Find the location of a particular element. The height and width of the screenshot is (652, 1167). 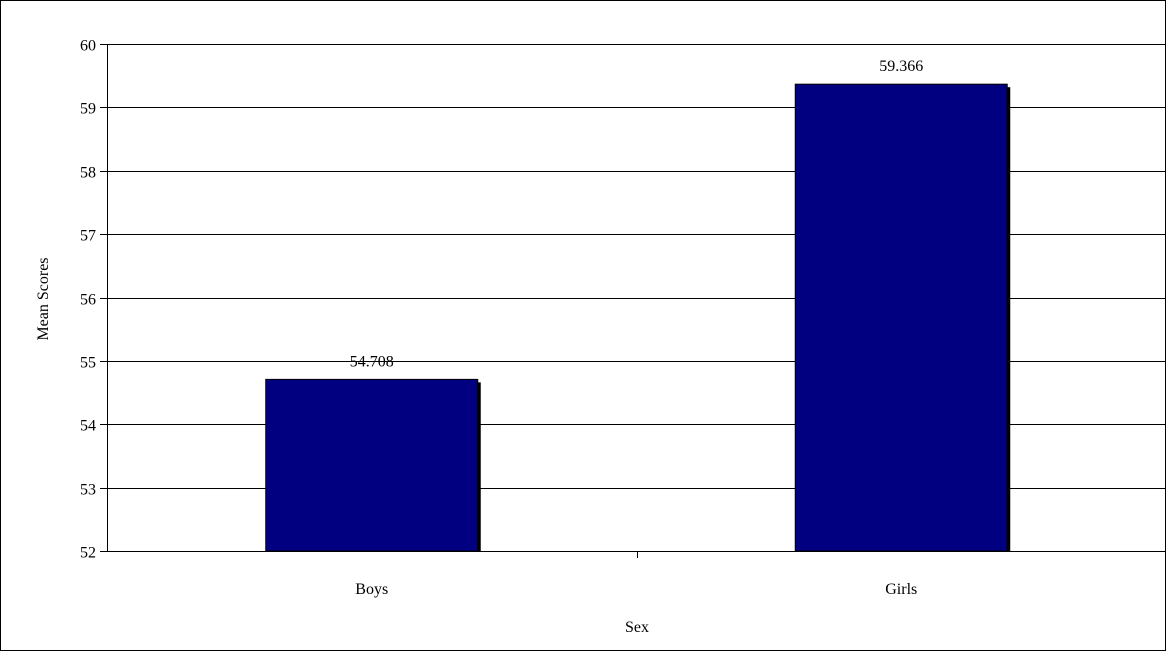

data-label: 54.708 is located at coordinates (372, 361).